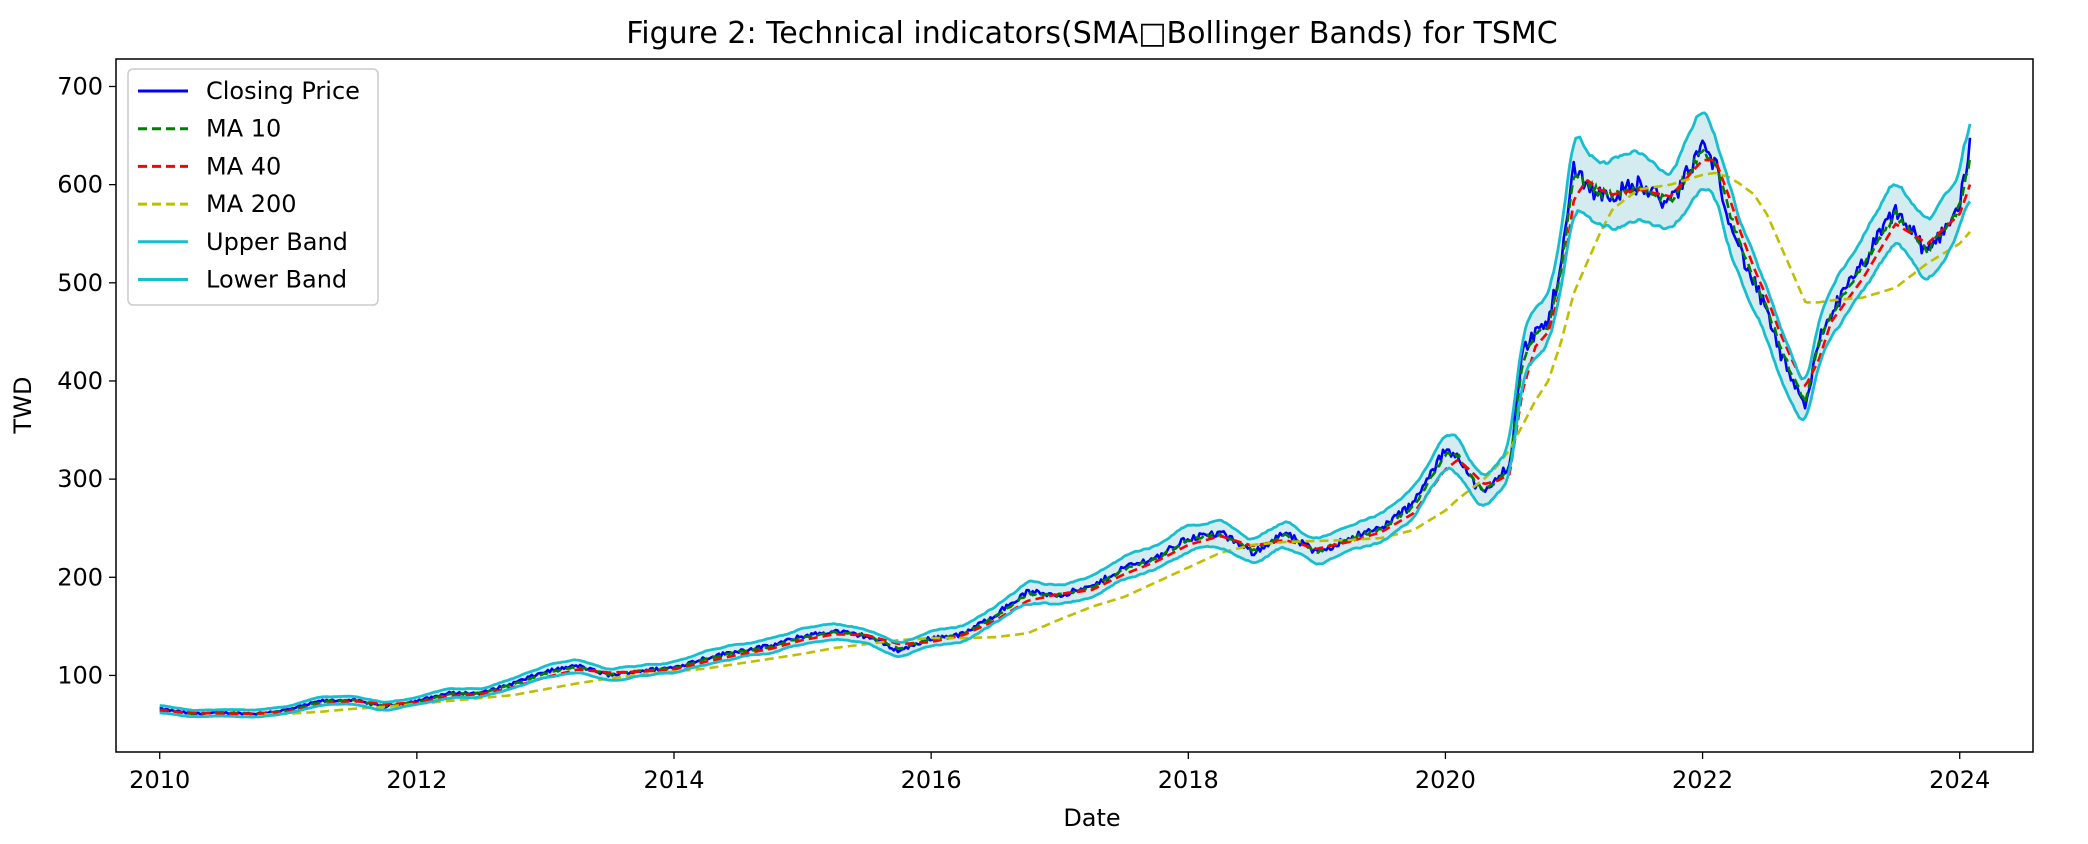 The height and width of the screenshot is (844, 2088). Describe the element at coordinates (1188, 780) in the screenshot. I see `x-tick-label: 2018` at that location.